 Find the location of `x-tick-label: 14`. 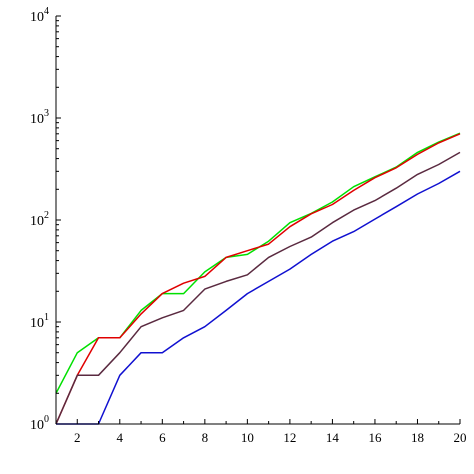

x-tick-label: 14 is located at coordinates (333, 437).